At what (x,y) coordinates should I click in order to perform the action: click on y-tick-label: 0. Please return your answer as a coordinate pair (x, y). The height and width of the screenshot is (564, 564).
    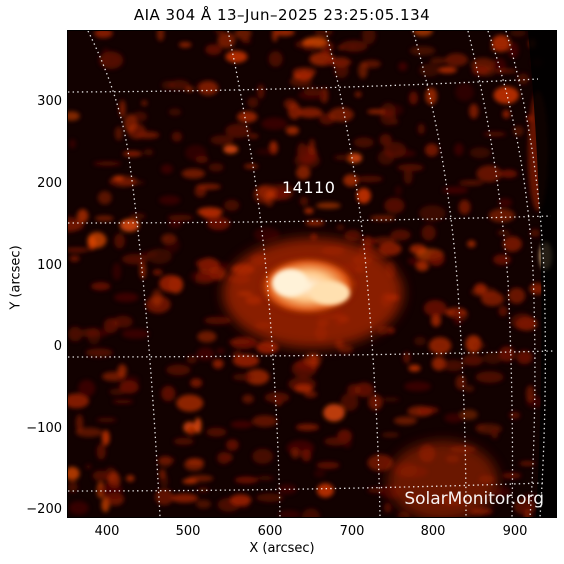
    Looking at the image, I should click on (57, 346).